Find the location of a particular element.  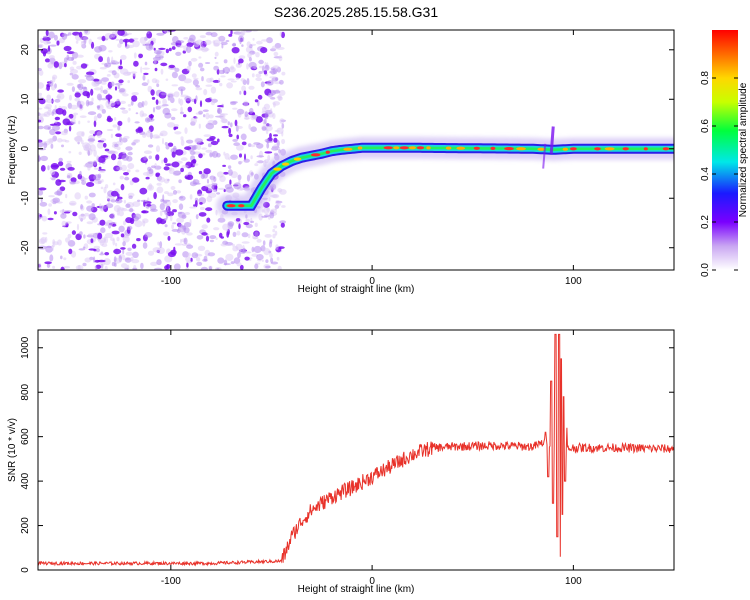

y-tick-label: 1000 is located at coordinates (25, 347).